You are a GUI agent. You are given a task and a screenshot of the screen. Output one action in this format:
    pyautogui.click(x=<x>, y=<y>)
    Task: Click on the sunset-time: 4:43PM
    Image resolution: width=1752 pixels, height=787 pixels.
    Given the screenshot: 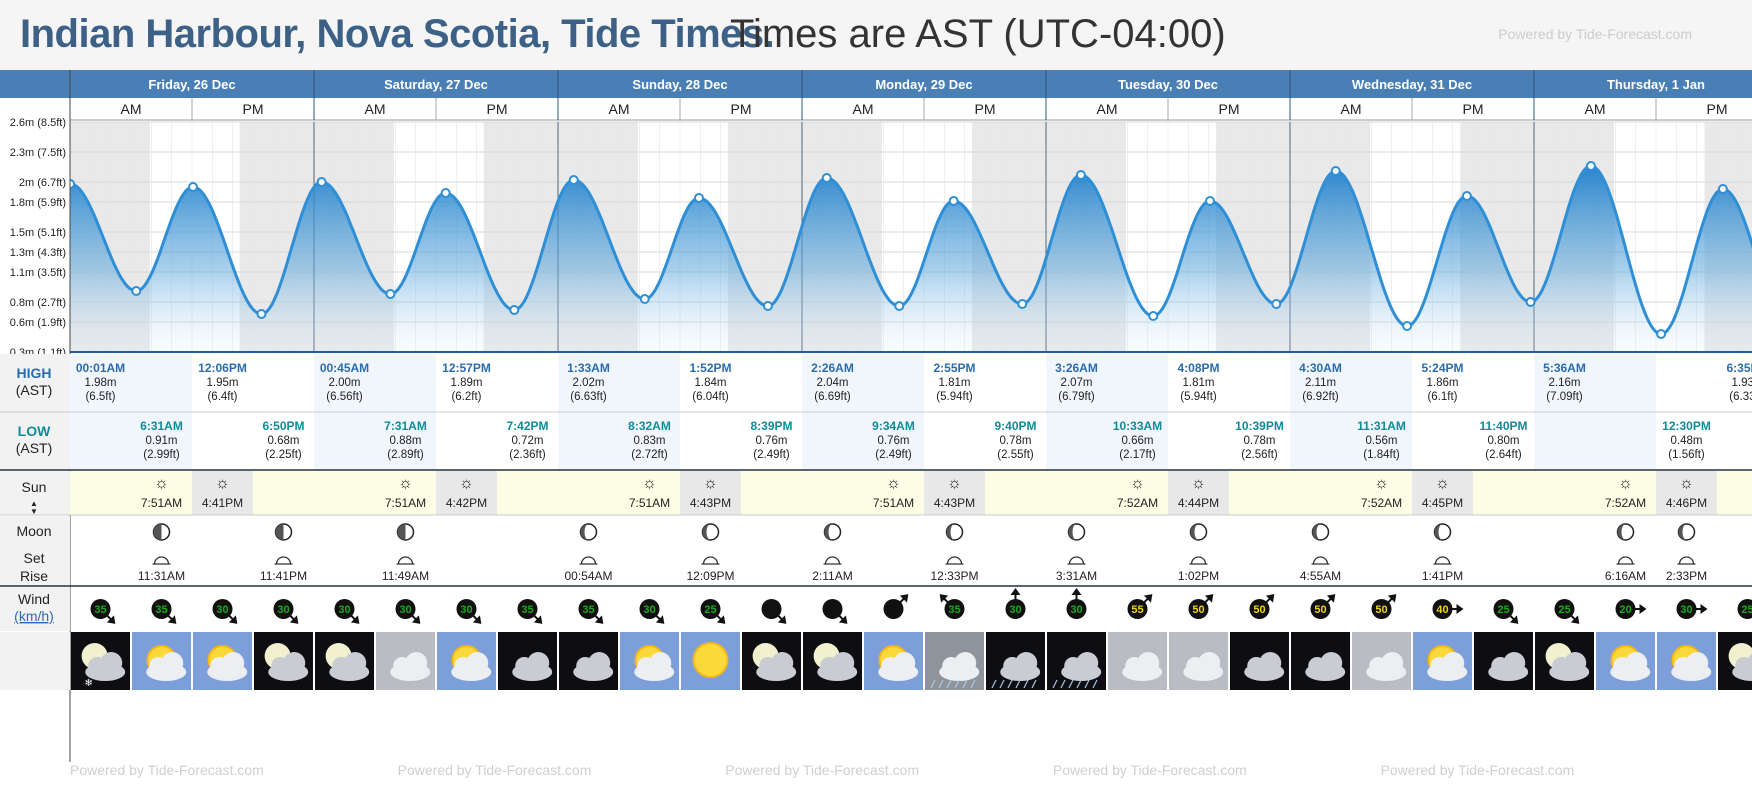 What is the action you would take?
    pyautogui.click(x=954, y=503)
    